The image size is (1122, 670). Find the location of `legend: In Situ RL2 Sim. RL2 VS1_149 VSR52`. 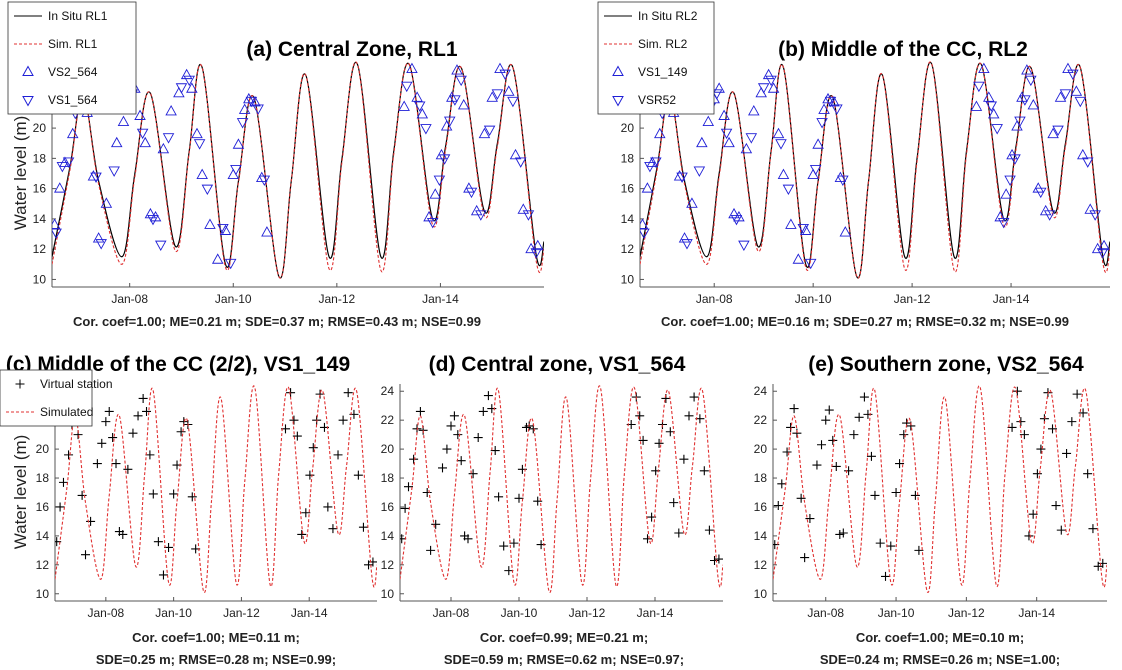

legend: In Situ RL2 Sim. RL2 VS1_149 VSR52 is located at coordinates (656, 58).